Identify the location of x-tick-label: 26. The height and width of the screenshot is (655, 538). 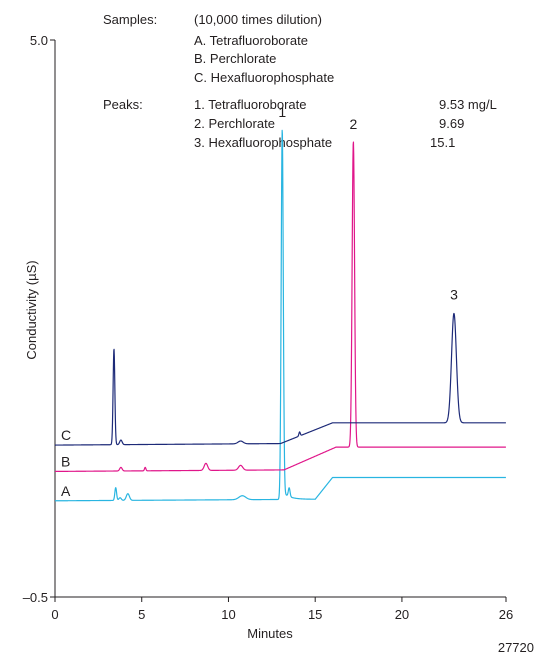
(506, 614).